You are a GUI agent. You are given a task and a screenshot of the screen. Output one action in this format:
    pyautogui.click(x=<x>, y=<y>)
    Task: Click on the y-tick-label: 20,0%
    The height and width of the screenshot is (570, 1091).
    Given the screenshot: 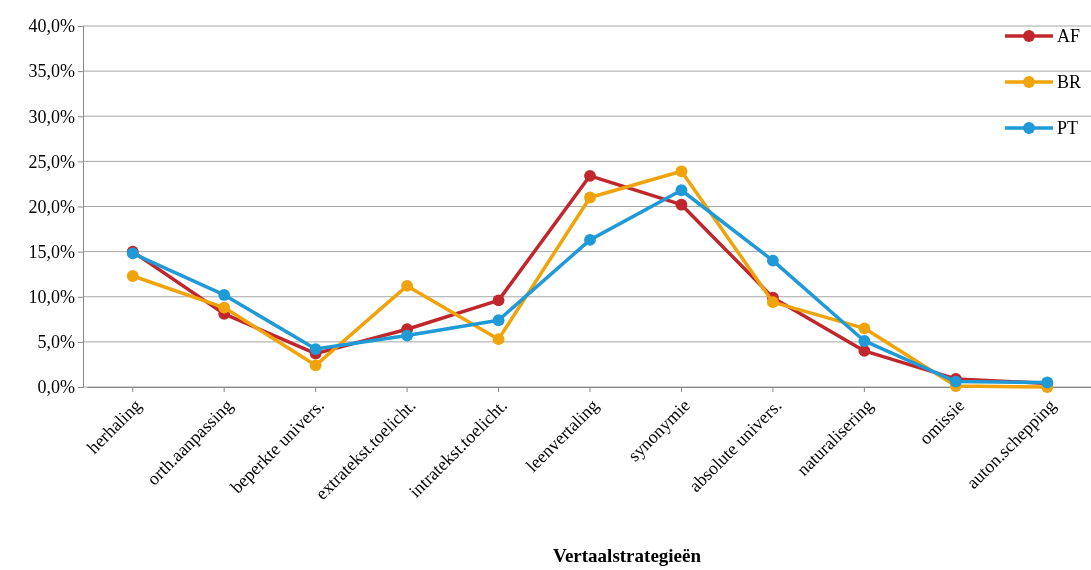 What is the action you would take?
    pyautogui.click(x=51, y=206)
    